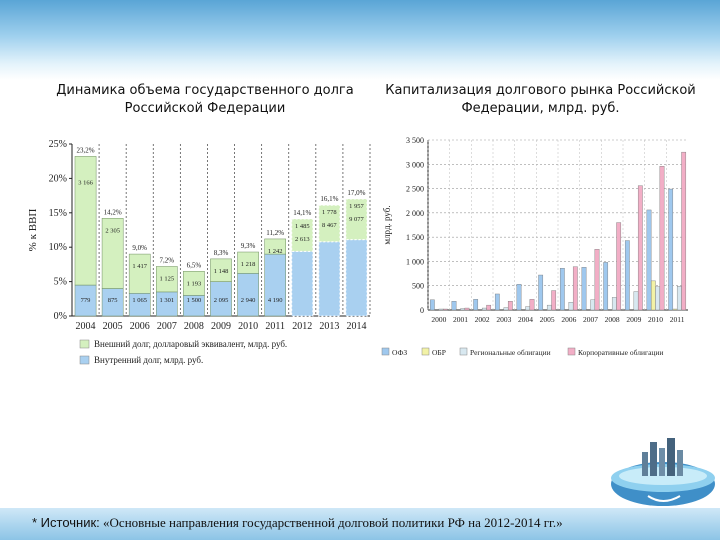 This screenshot has width=720, height=540. I want to click on external-value-label: 1 125, so click(167, 278).